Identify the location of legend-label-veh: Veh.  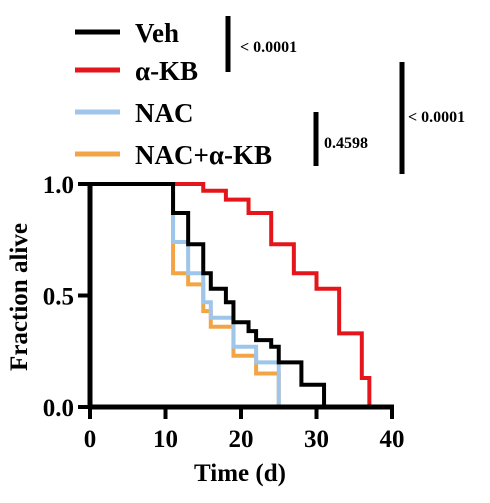
(157, 33).